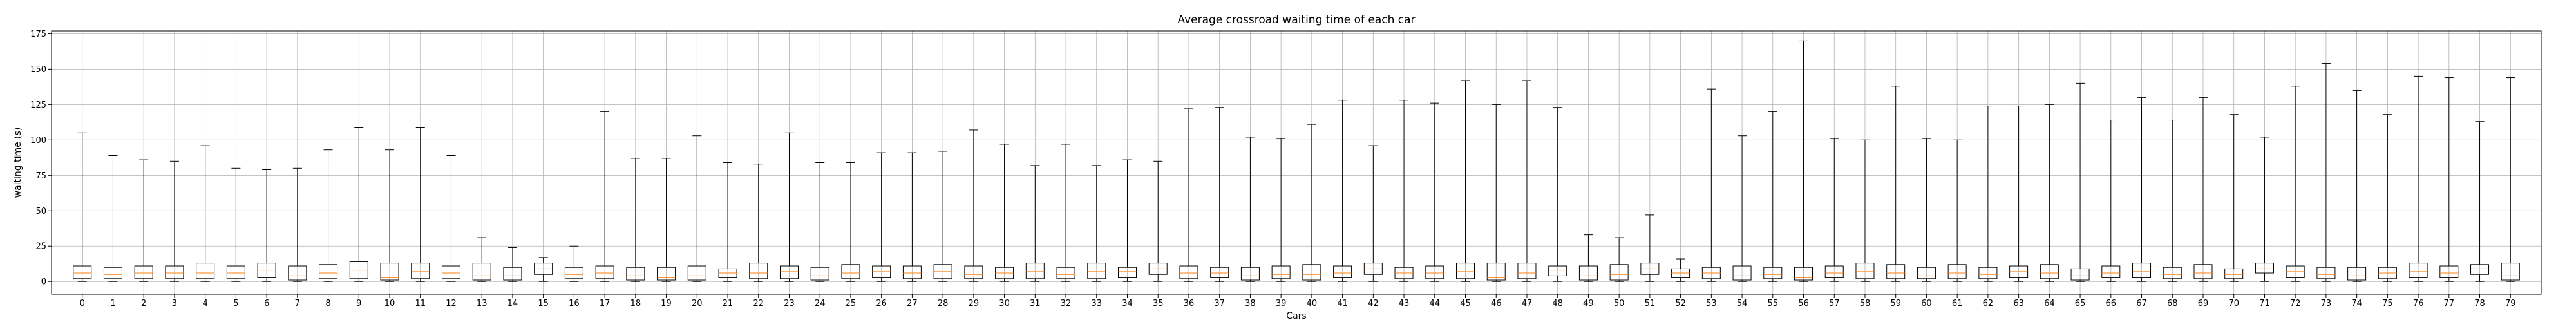 This screenshot has width=2576, height=322. What do you see at coordinates (1680, 303) in the screenshot?
I see `x-tick-label: 52` at bounding box center [1680, 303].